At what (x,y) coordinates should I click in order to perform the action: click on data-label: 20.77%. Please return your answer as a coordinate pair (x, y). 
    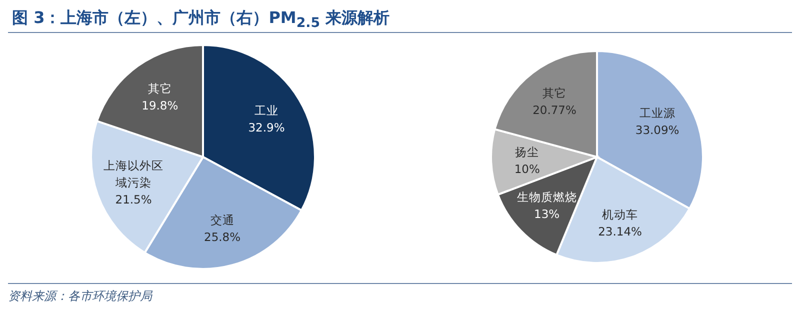
    Looking at the image, I should click on (554, 109).